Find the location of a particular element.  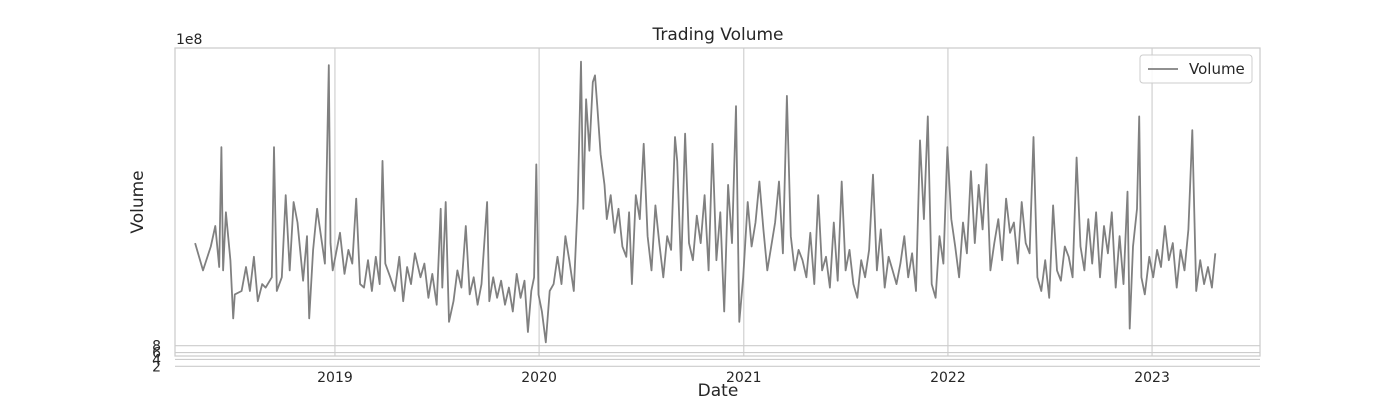

legend-box is located at coordinates (1196, 69).